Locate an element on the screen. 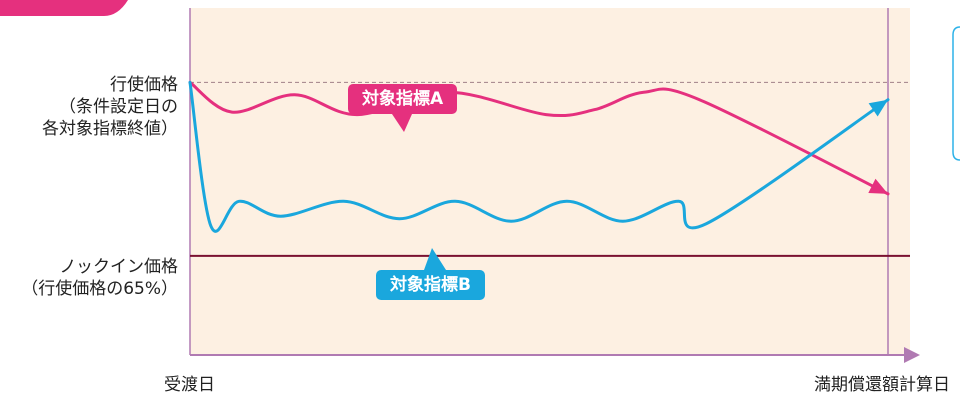 The width and height of the screenshot is (960, 396). x-tick-settlement-date: 受渡日 is located at coordinates (189, 385).